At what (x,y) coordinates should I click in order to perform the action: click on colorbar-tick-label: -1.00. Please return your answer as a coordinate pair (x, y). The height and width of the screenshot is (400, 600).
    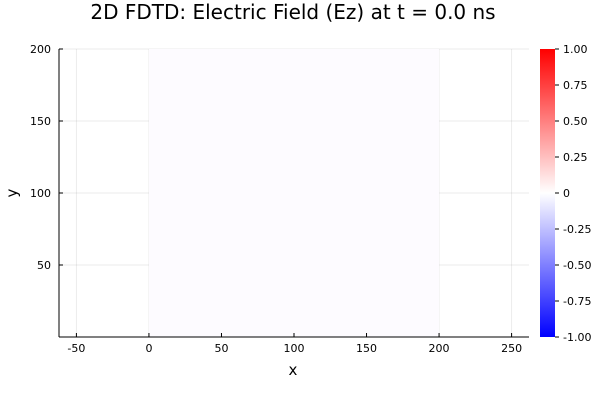
    Looking at the image, I should click on (577, 337).